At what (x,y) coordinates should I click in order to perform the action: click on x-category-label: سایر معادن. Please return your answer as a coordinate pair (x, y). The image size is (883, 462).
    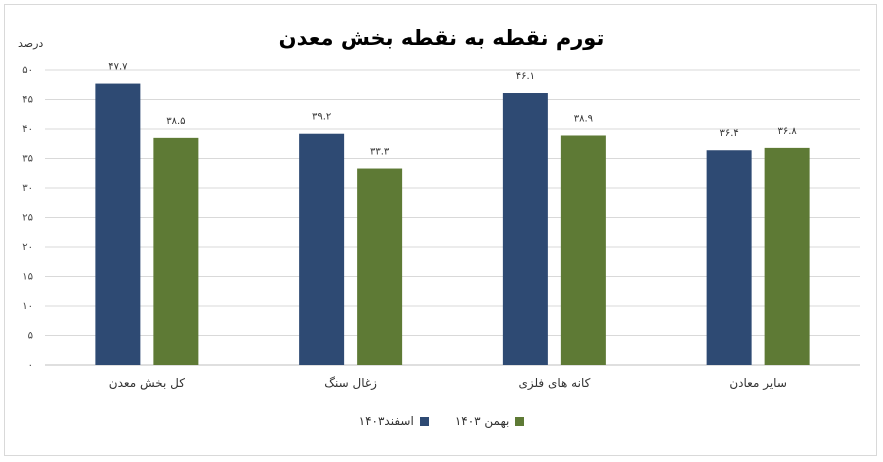
    Looking at the image, I should click on (758, 383).